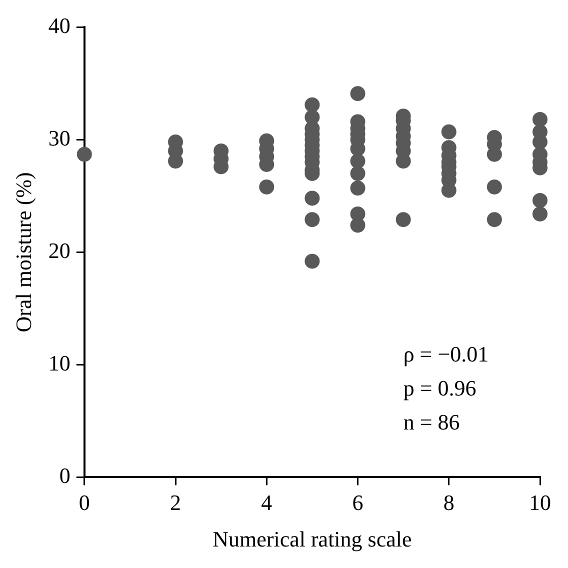 This screenshot has width=568, height=568. What do you see at coordinates (59, 250) in the screenshot?
I see `y-tick-label: 20` at bounding box center [59, 250].